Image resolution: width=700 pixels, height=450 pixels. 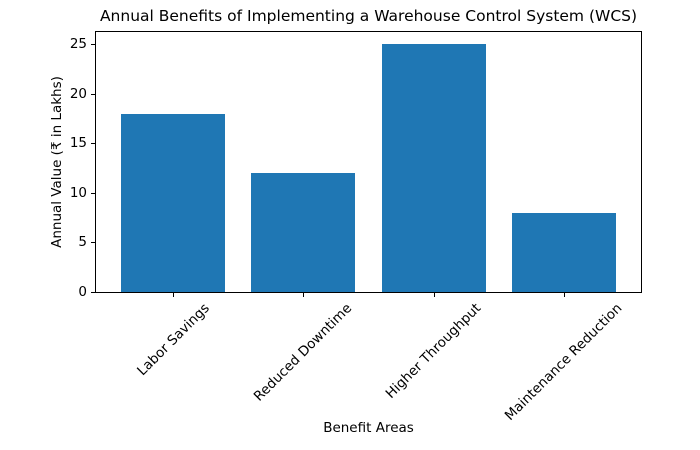 I want to click on y-tick-label: 10, so click(x=78, y=192).